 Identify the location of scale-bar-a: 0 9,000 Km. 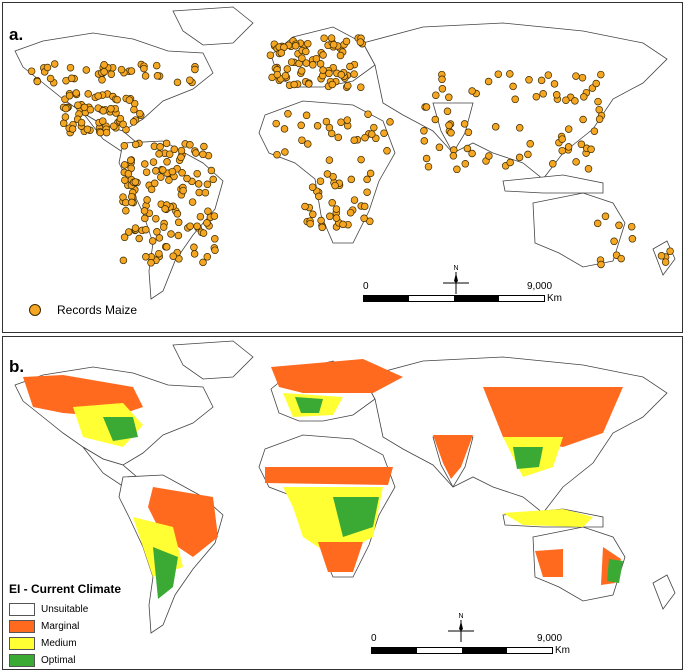
(462, 292).